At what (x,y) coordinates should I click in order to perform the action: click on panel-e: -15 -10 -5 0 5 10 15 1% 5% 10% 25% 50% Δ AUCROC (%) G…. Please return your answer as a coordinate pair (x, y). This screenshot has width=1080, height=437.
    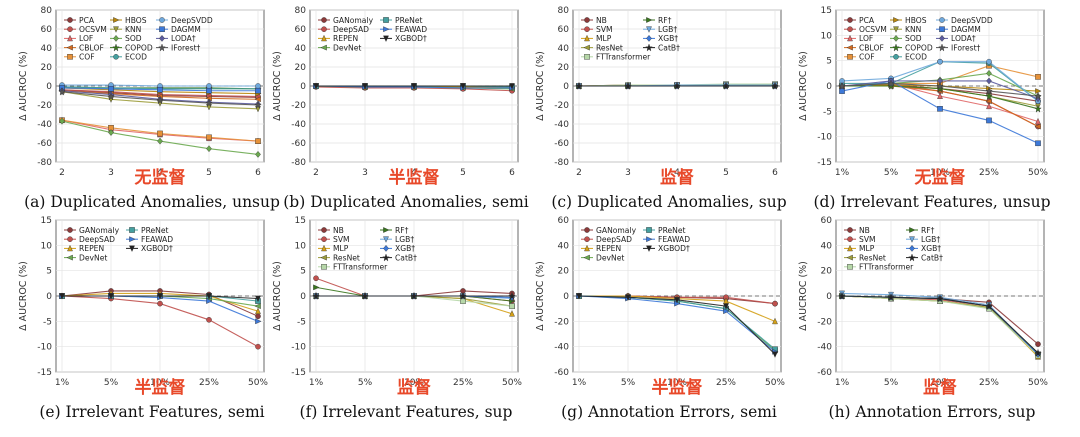
    Looking at the image, I should click on (143, 318).